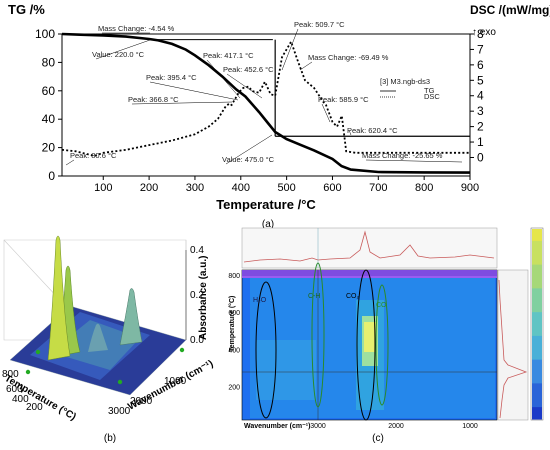  Describe the element at coordinates (49, 91) in the screenshot. I see `tg-tick-label: 60` at that location.